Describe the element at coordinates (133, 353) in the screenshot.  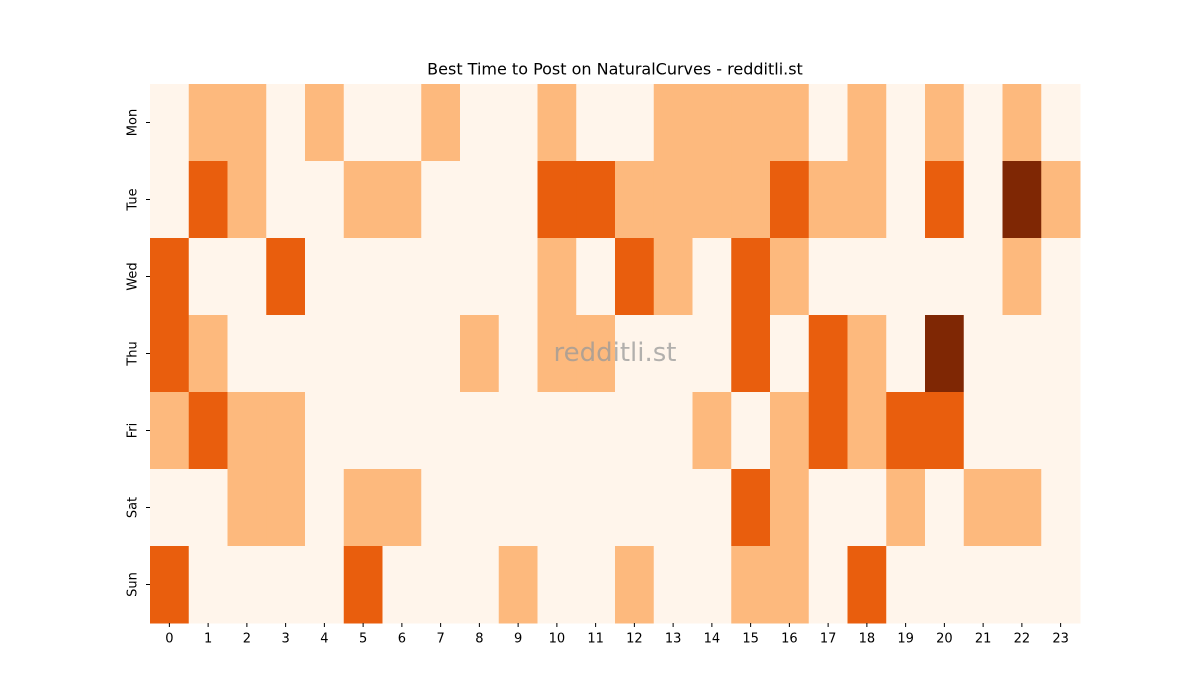
I see `y-tick-label: Thu` at that location.